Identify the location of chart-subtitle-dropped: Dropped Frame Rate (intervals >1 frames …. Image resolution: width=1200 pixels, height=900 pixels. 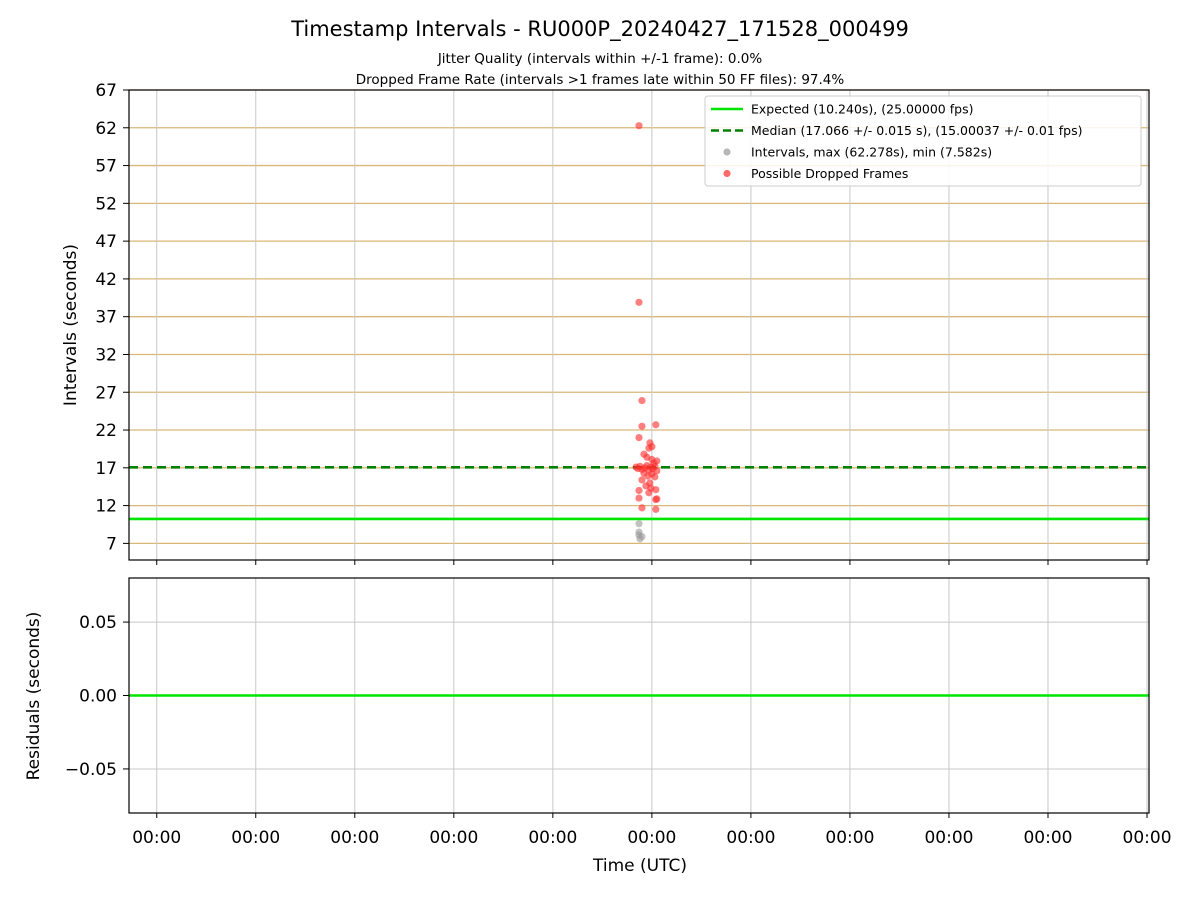
(600, 80).